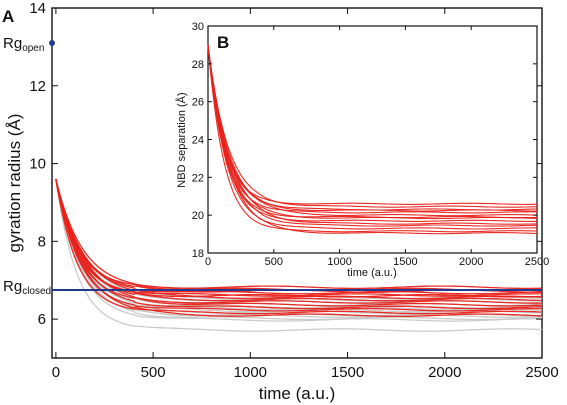 The height and width of the screenshot is (405, 567). I want to click on panel-a-y-tick-label-2: 10, so click(37, 164).